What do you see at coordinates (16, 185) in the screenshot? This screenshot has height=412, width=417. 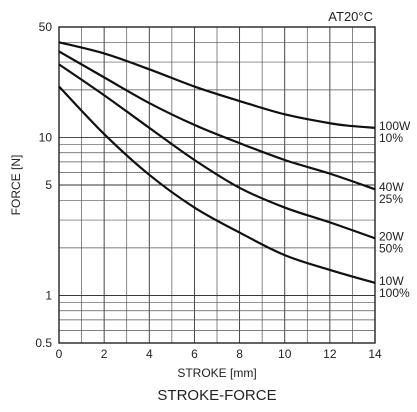 I see `y-axis-label: FORCE [N]` at bounding box center [16, 185].